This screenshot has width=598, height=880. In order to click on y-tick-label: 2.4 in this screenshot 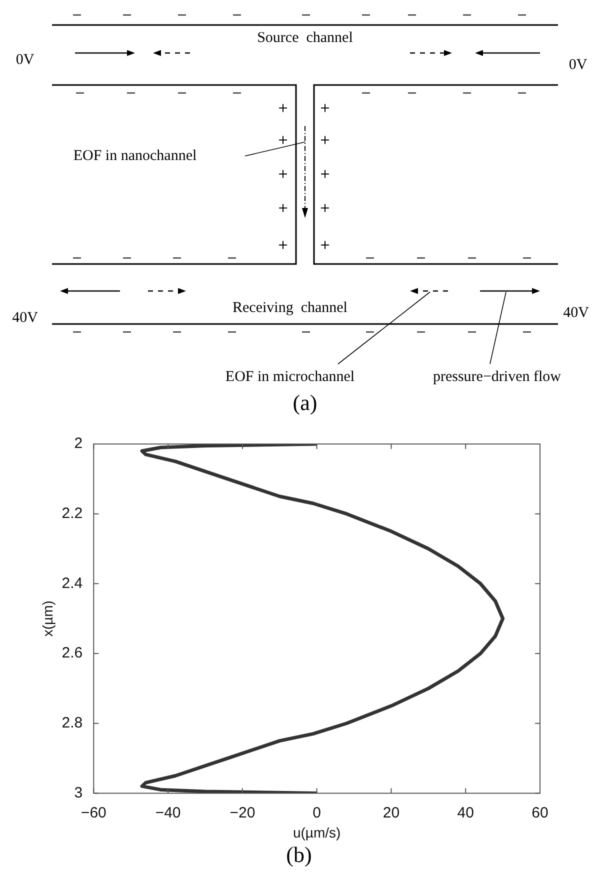, I will do `click(72, 583)`.